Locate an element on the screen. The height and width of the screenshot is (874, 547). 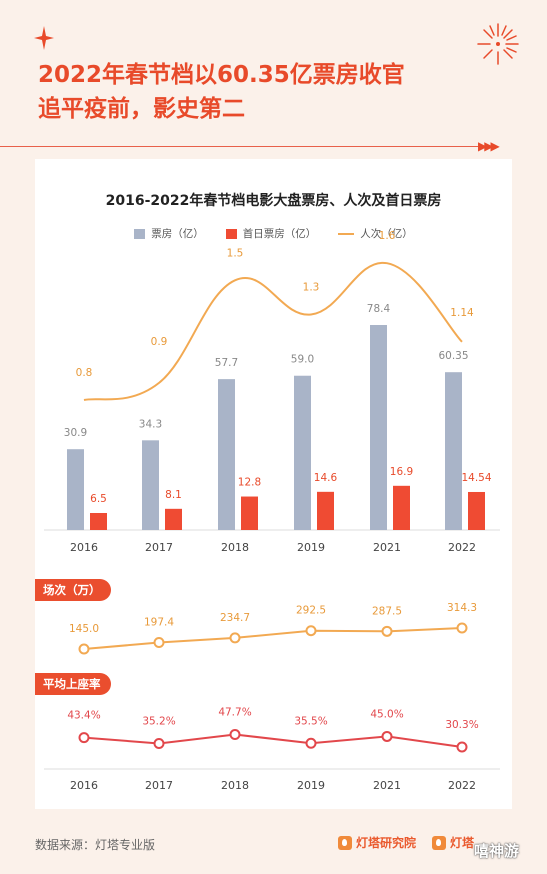
bar-first-day-2019 is located at coordinates (325, 510).